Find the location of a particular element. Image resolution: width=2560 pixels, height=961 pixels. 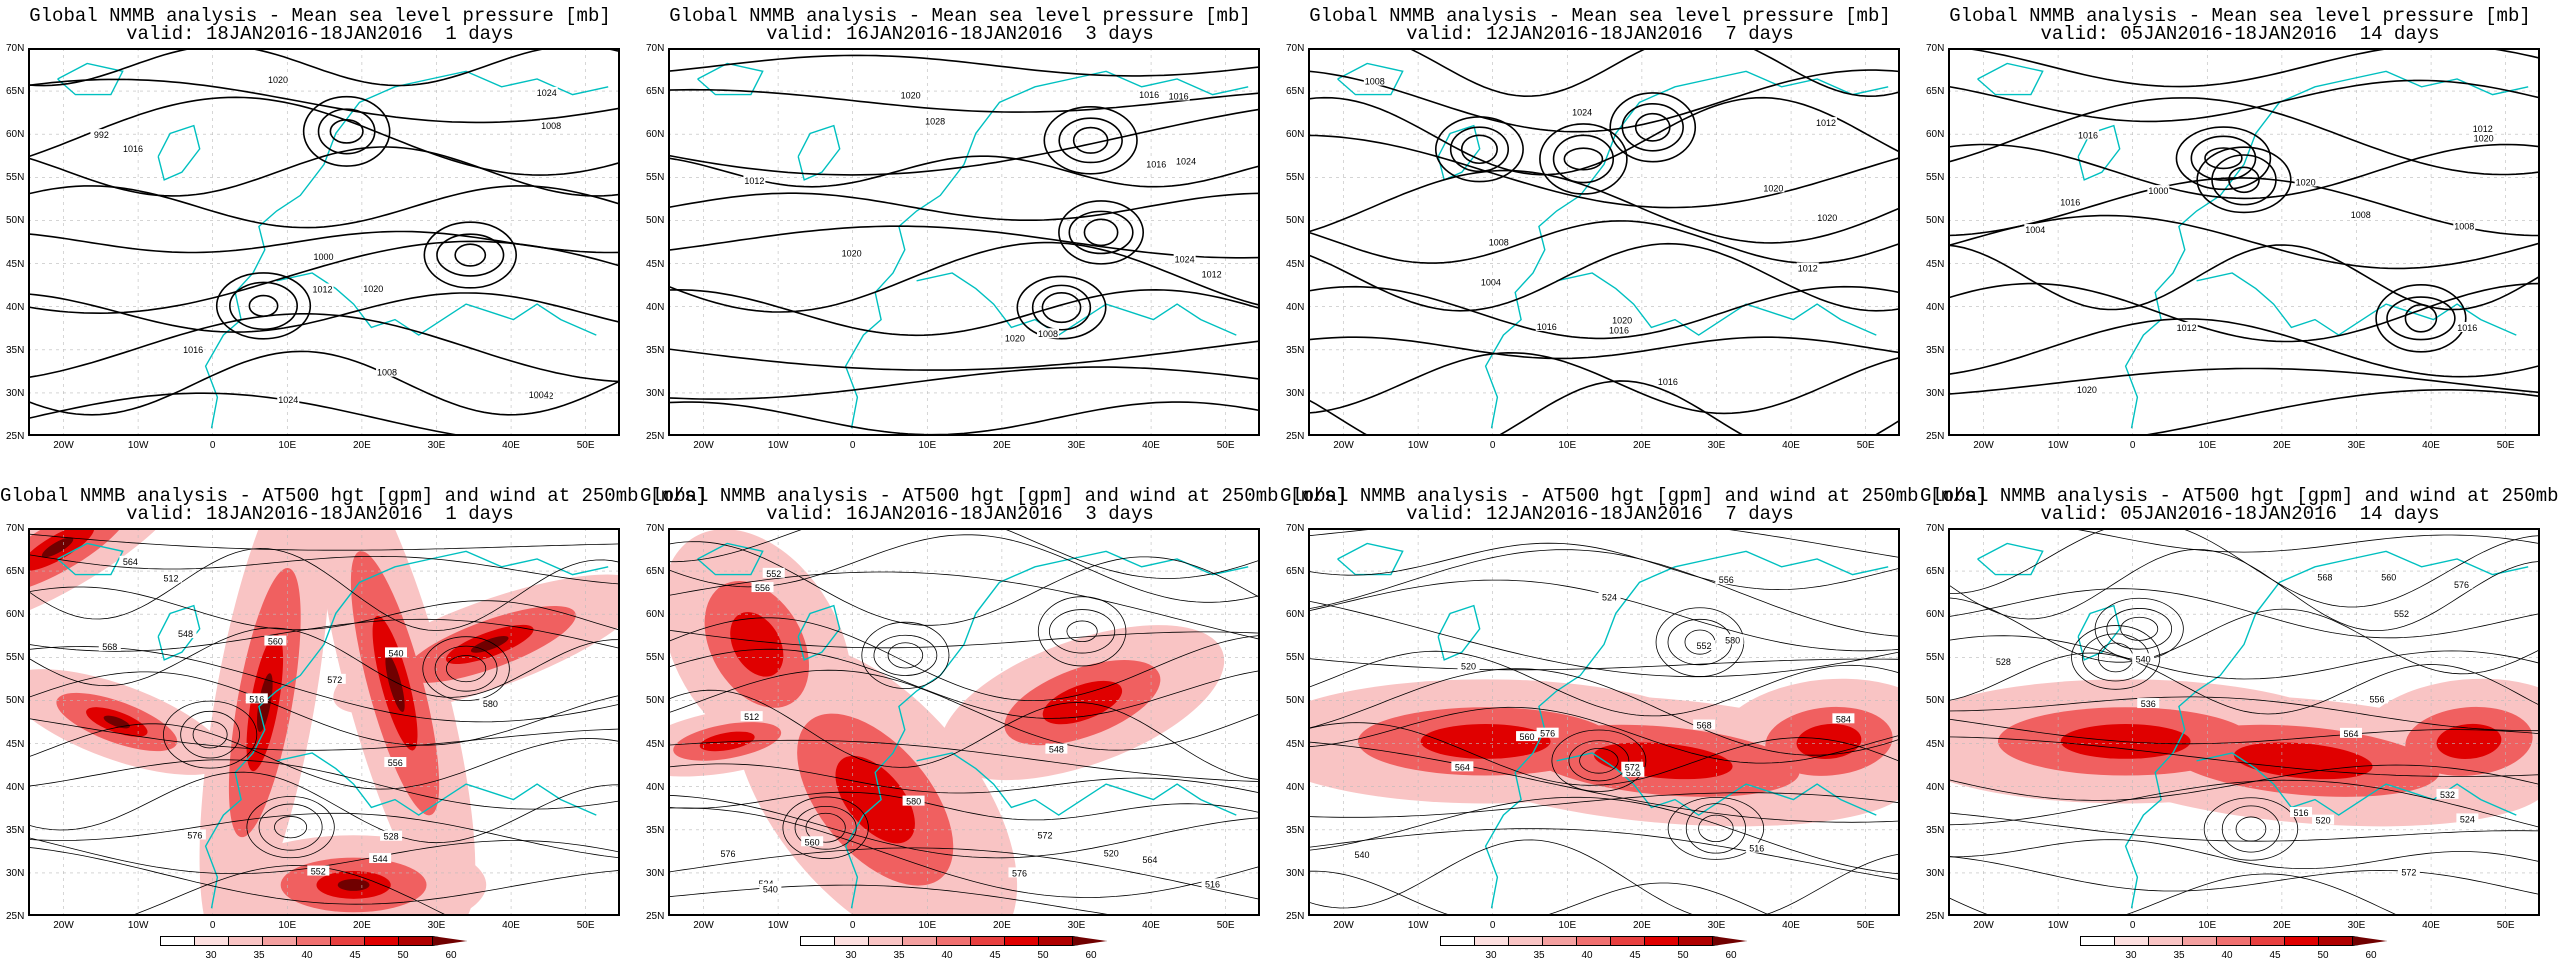

colorbar-label: 40 is located at coordinates (2227, 955).